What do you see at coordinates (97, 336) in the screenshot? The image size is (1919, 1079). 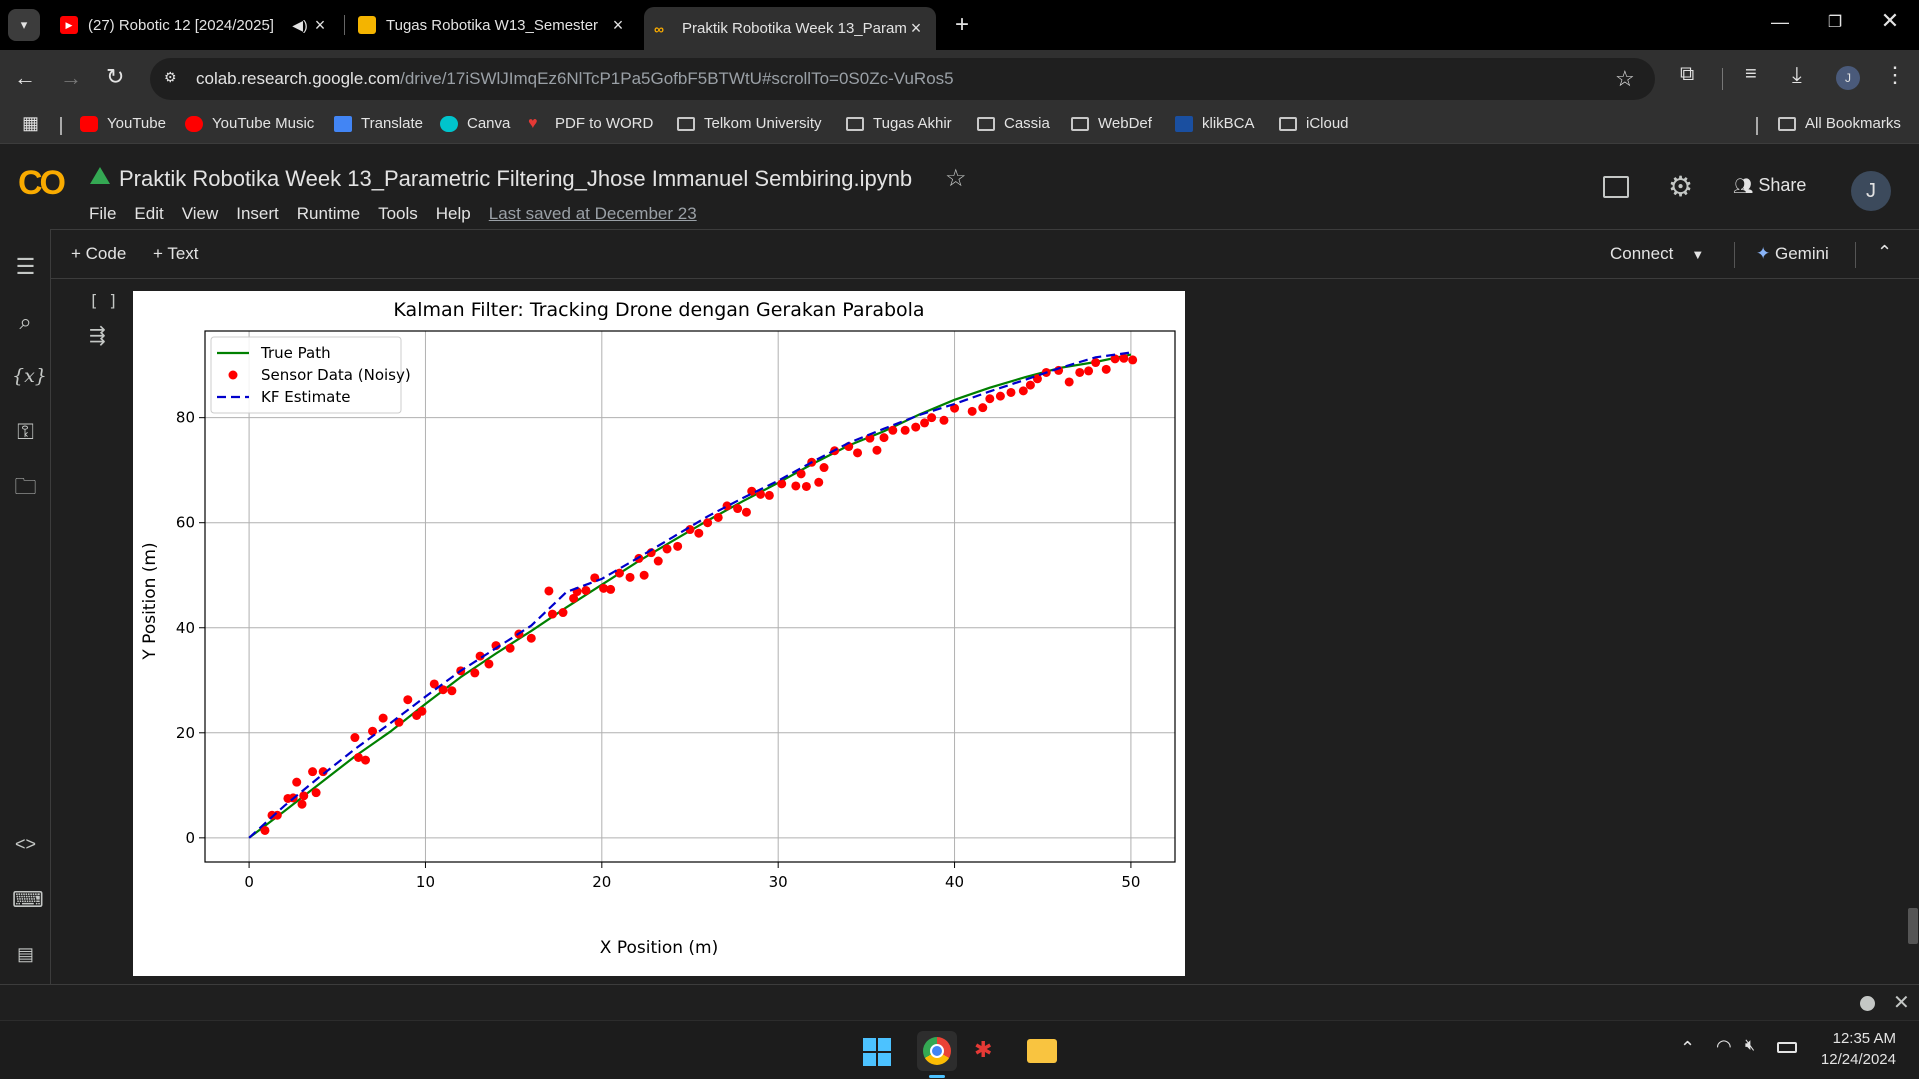 I see `output-actions-icon: ⇶` at bounding box center [97, 336].